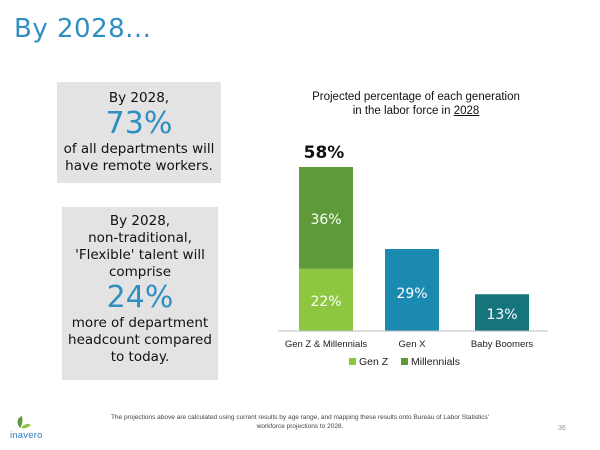 This screenshot has height=450, width=600. What do you see at coordinates (139, 166) in the screenshot?
I see `stat1-line3: have remote workers.` at bounding box center [139, 166].